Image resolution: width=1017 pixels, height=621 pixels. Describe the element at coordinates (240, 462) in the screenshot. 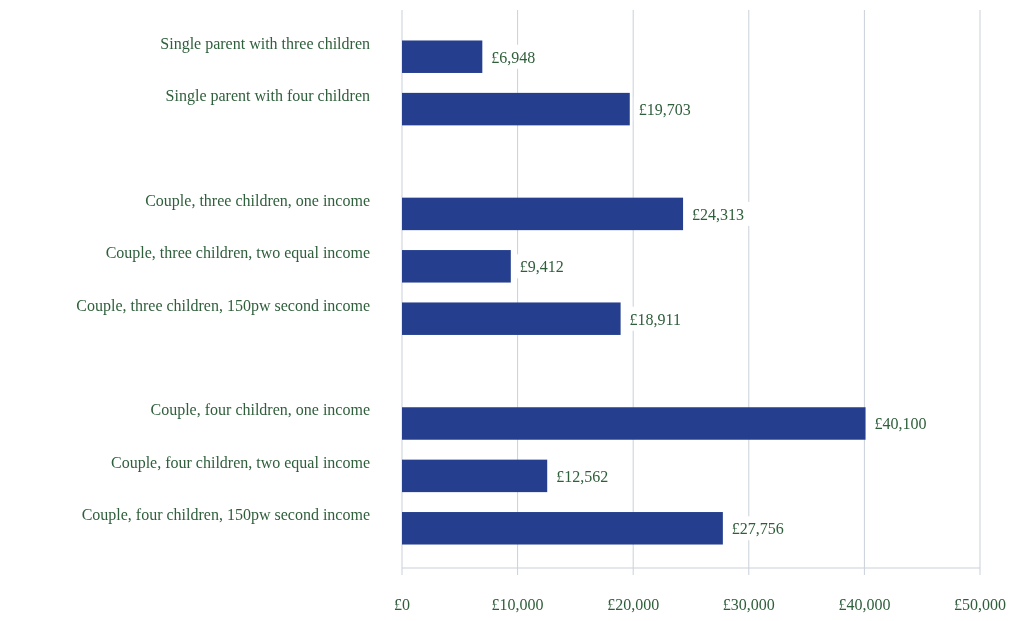

I see `y-tick-label: Couple, four children, two equal income` at that location.